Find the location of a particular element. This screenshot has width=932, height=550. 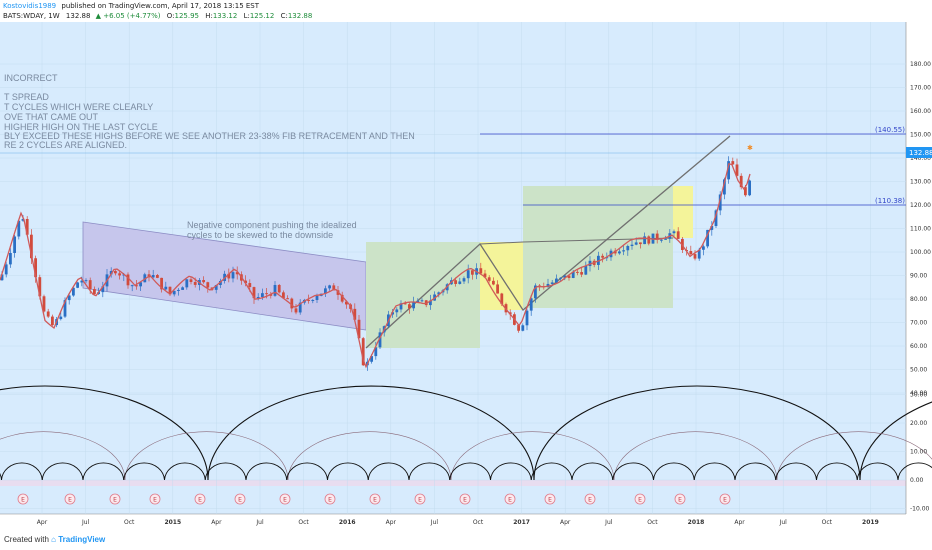

price-tick-label: 150.00 is located at coordinates (920, 135).